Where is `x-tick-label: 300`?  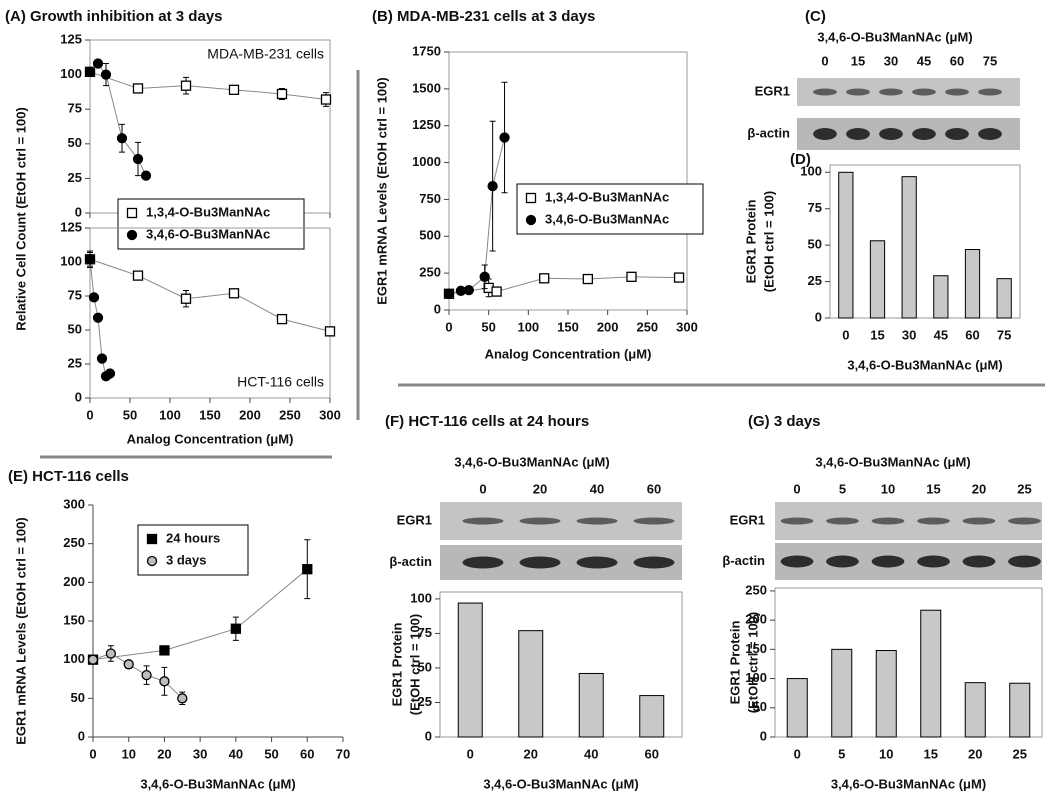 x-tick-label: 300 is located at coordinates (330, 414).